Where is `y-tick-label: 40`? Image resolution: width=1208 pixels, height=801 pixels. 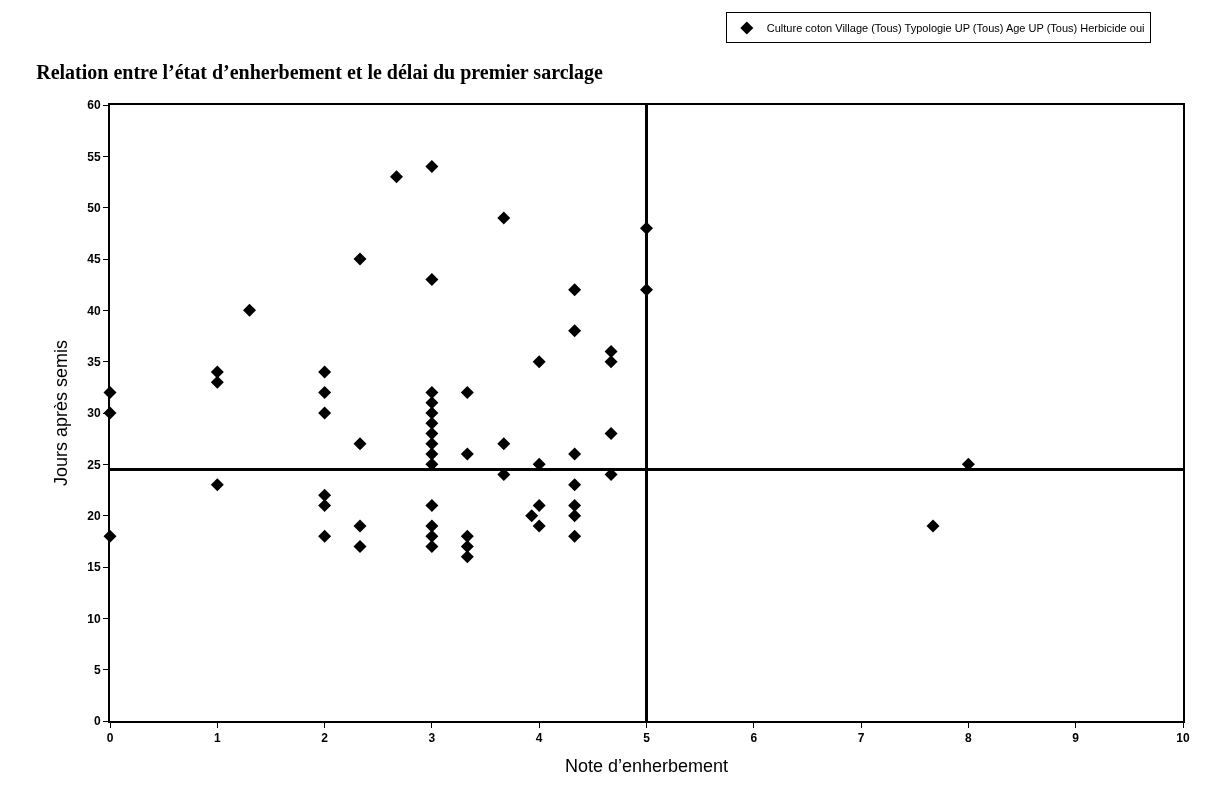
y-tick-label: 40 is located at coordinates (94, 310).